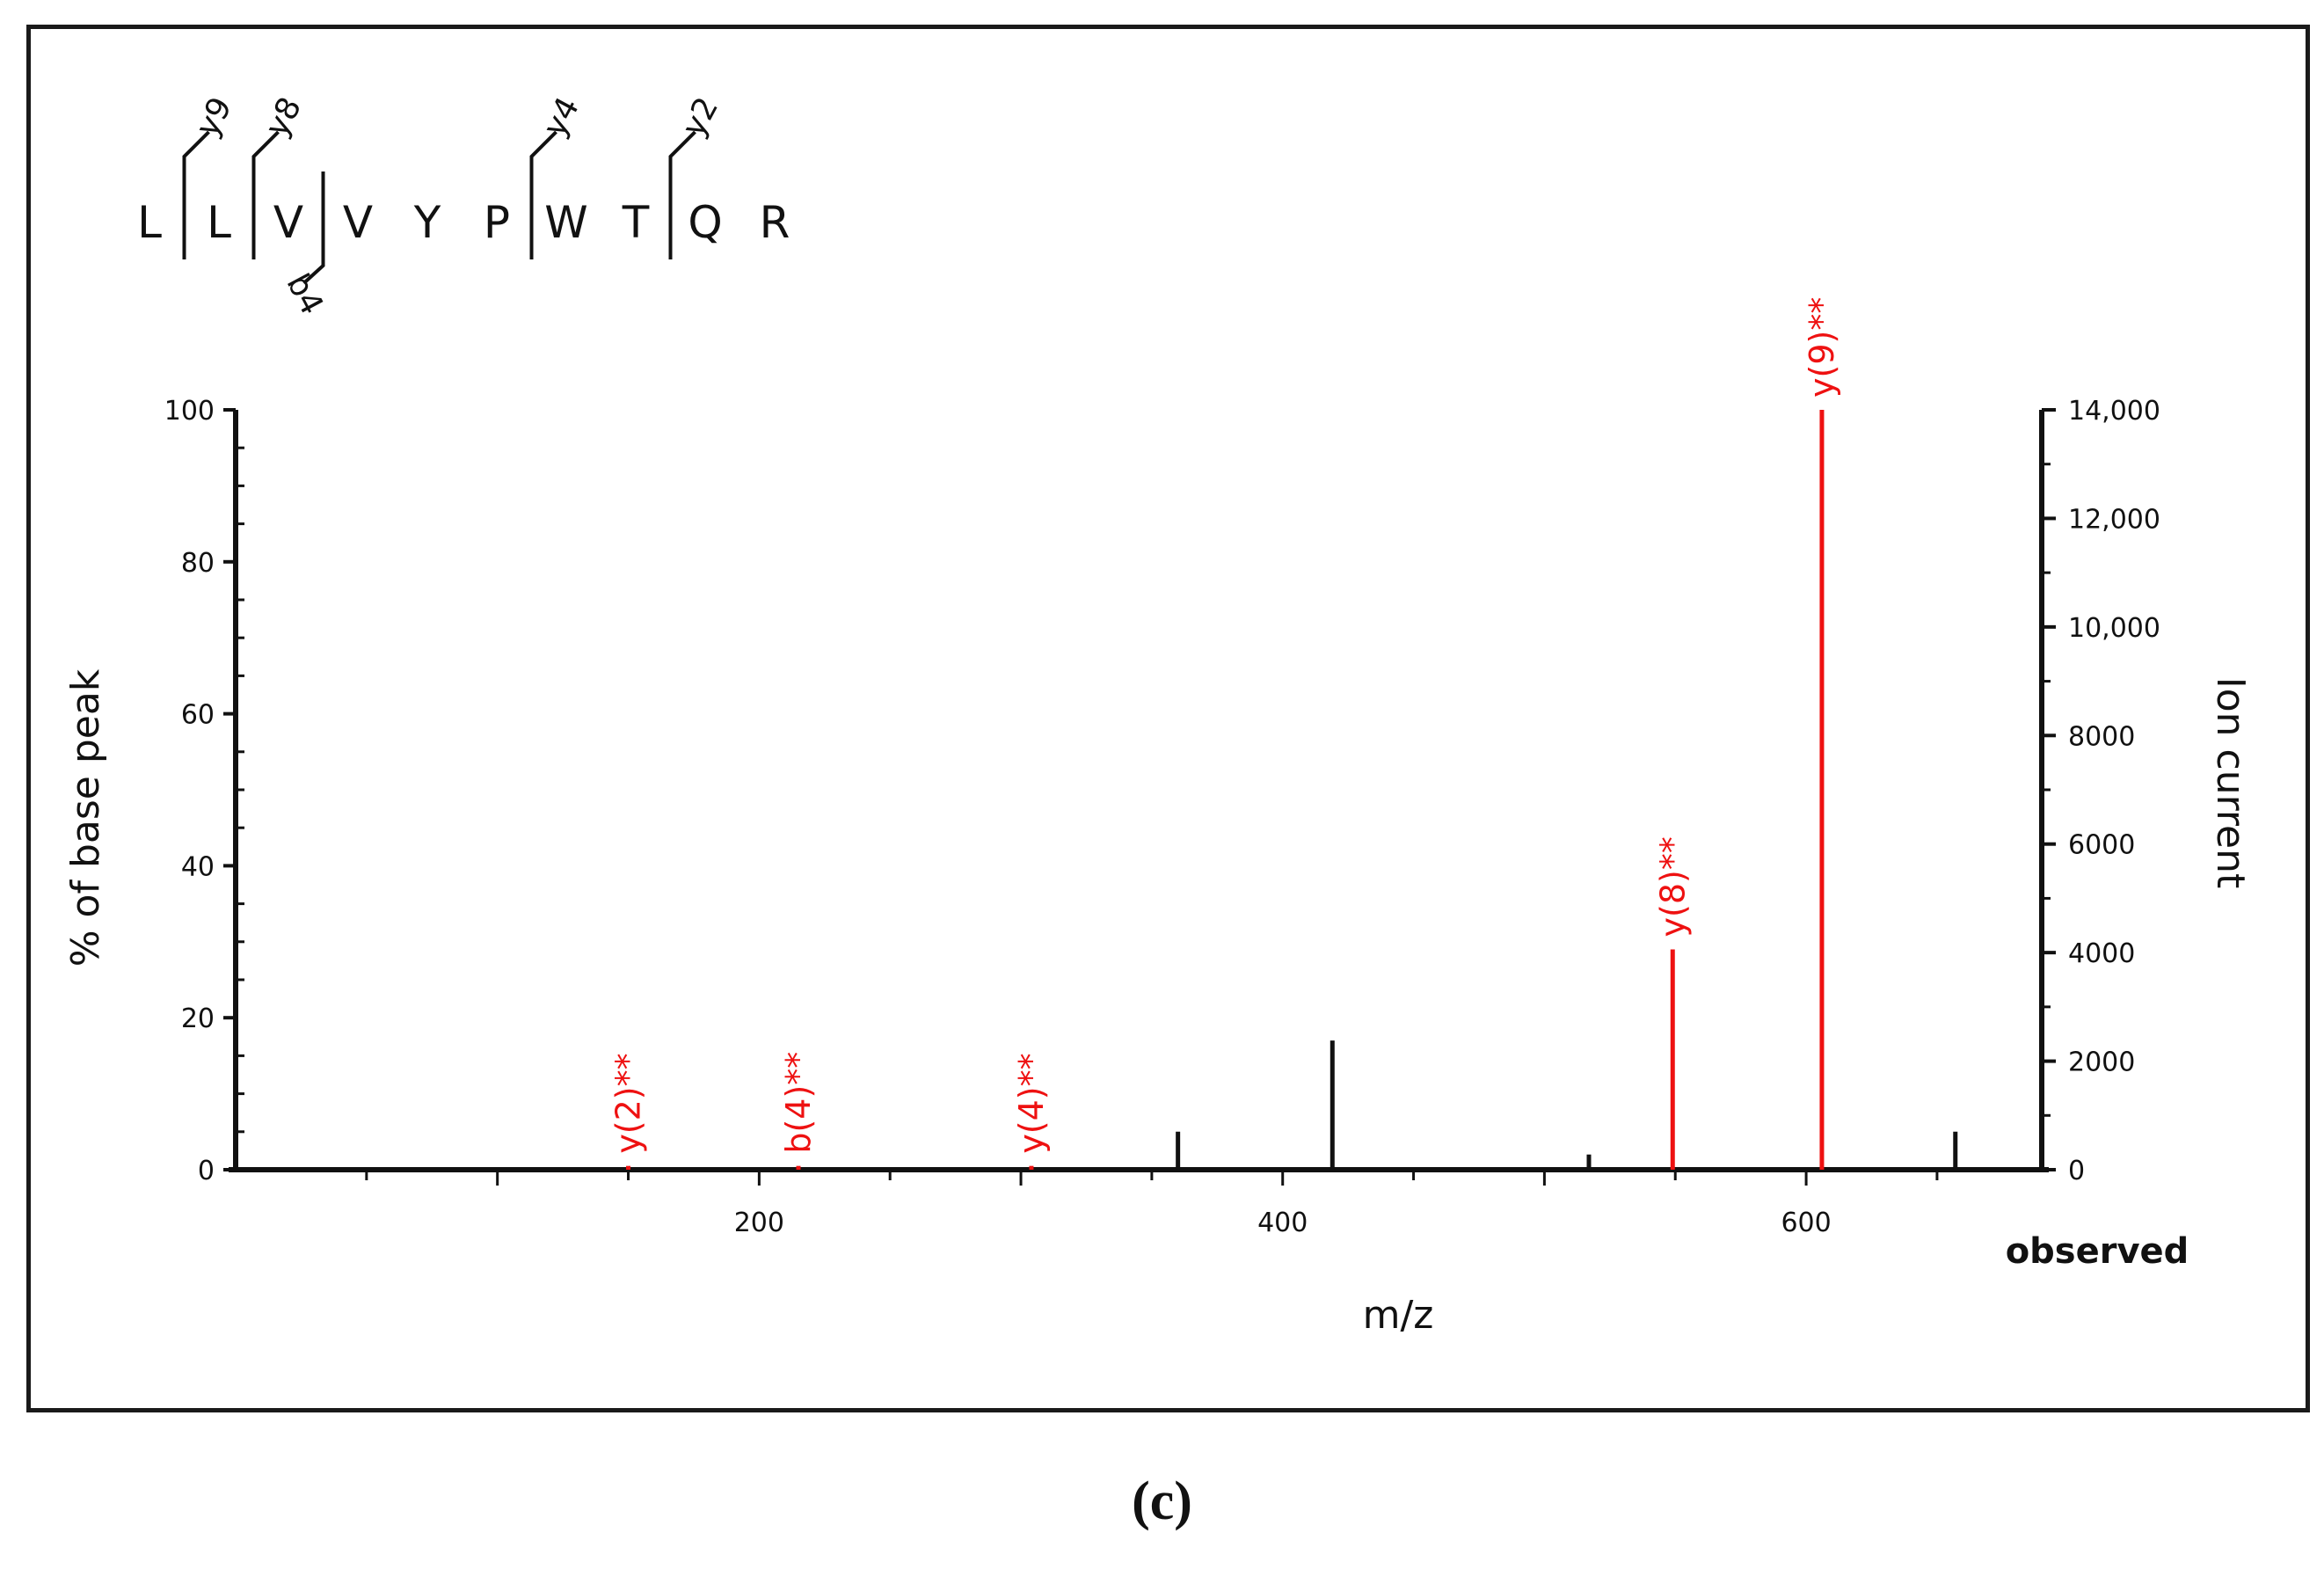 This screenshot has width=2324, height=1569. I want to click on y-tick-label: 40, so click(198, 866).